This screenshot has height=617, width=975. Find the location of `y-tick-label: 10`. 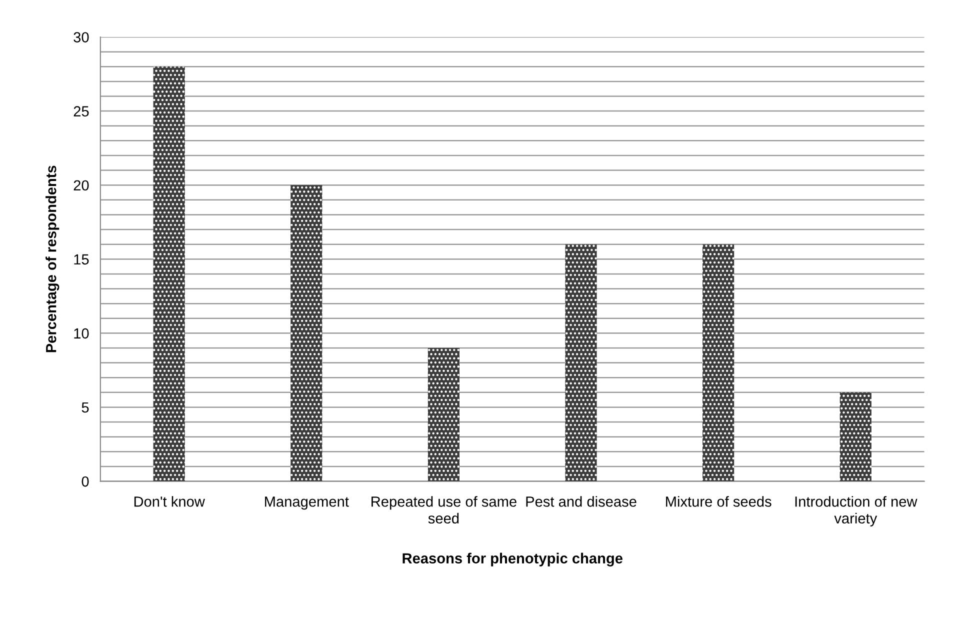

y-tick-label: 10 is located at coordinates (81, 333).